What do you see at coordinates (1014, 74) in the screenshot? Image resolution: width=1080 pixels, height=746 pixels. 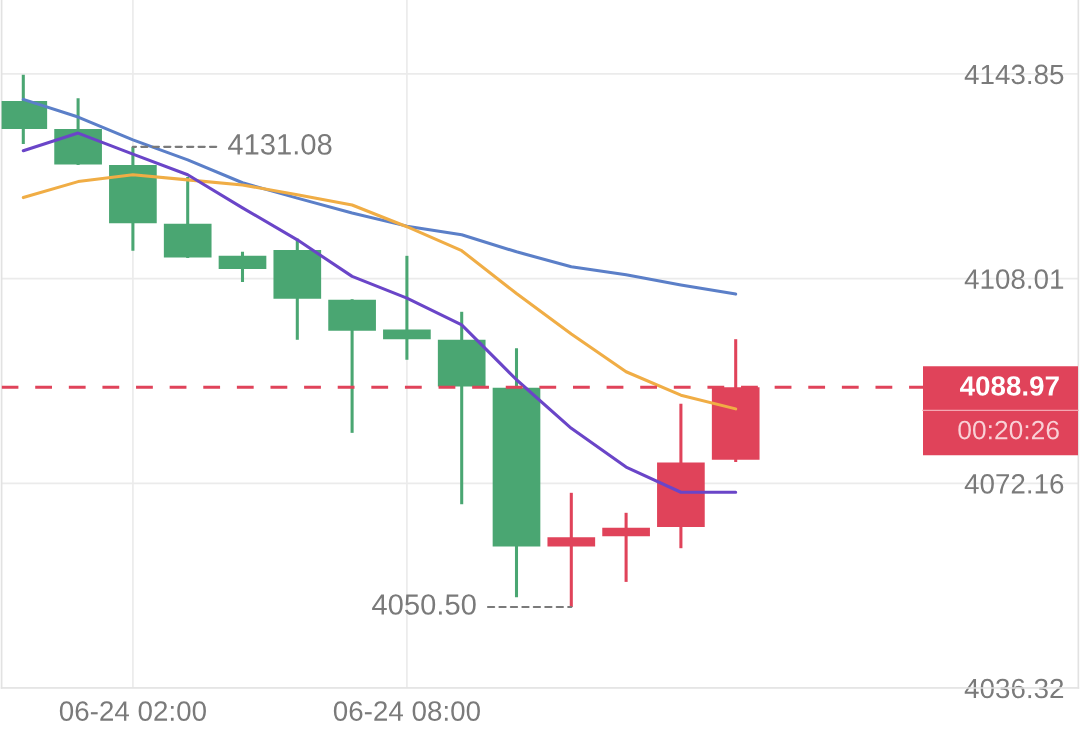 I see `y-tick-label: 4143.85` at bounding box center [1014, 74].